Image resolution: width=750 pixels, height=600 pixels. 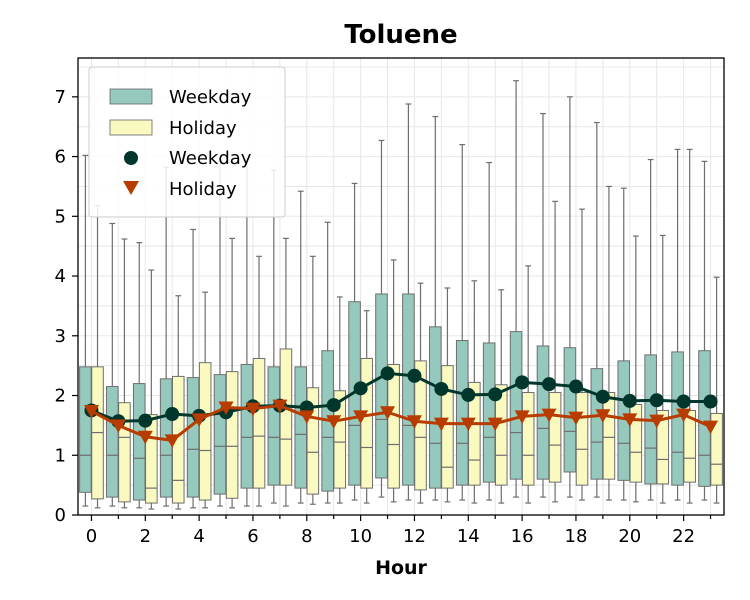 I want to click on x-tick-label: 2, so click(x=145, y=536).